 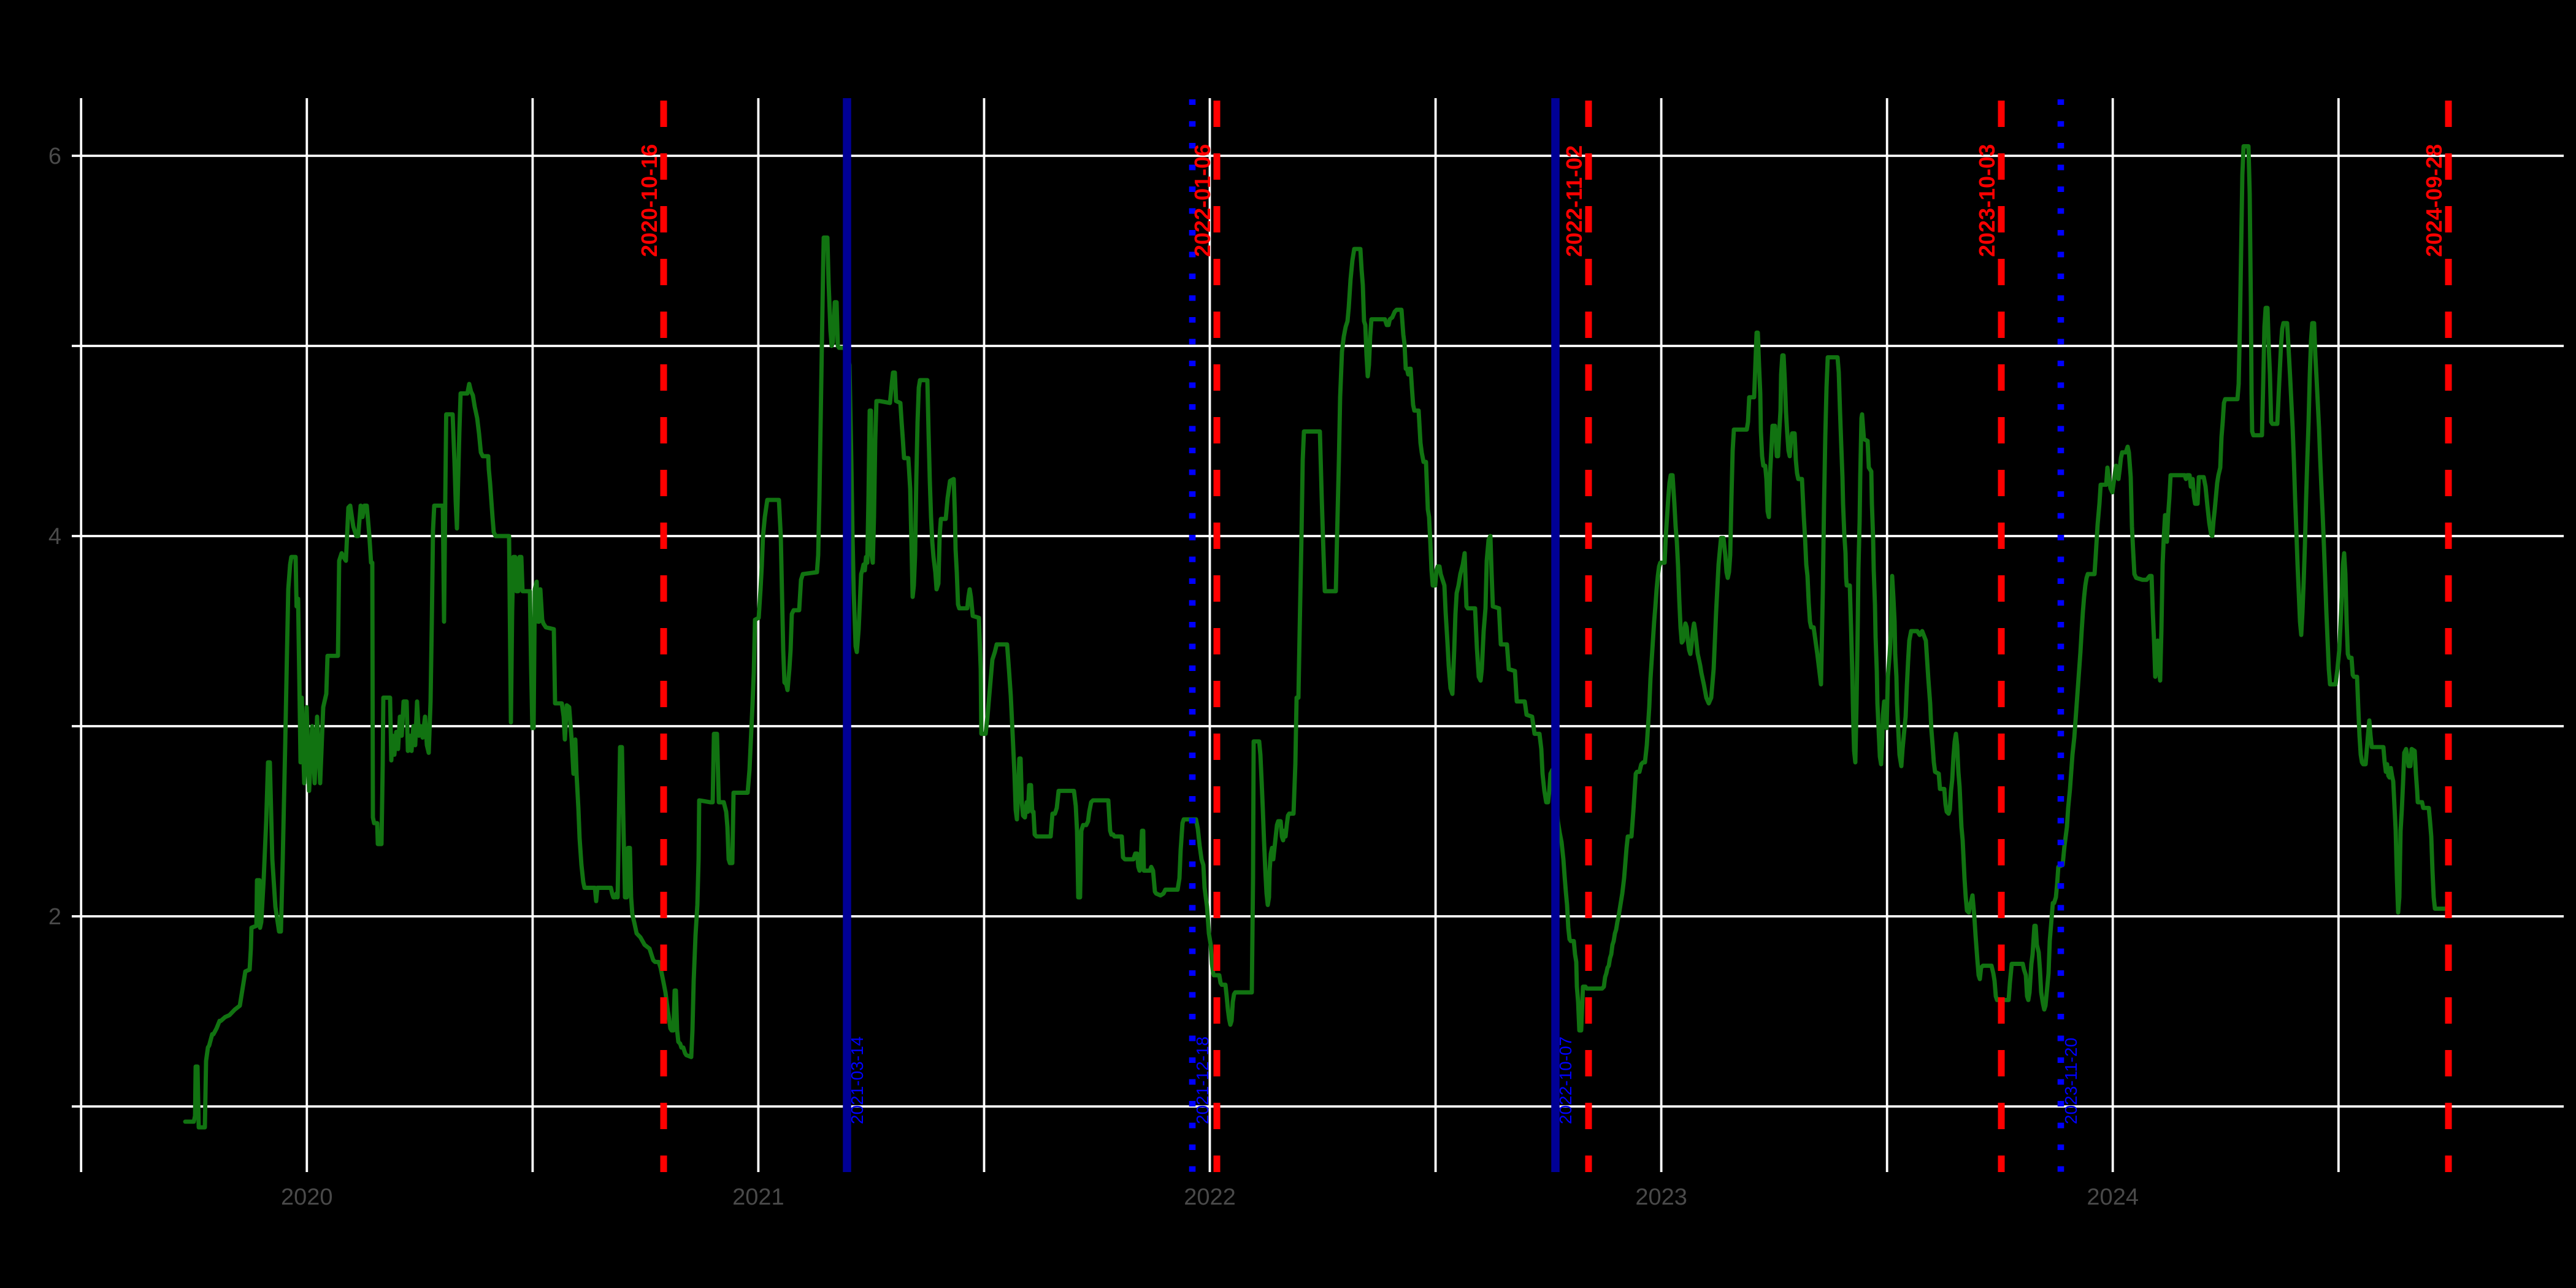 I want to click on svg-text: 2022-11-02, so click(x=1574, y=201).